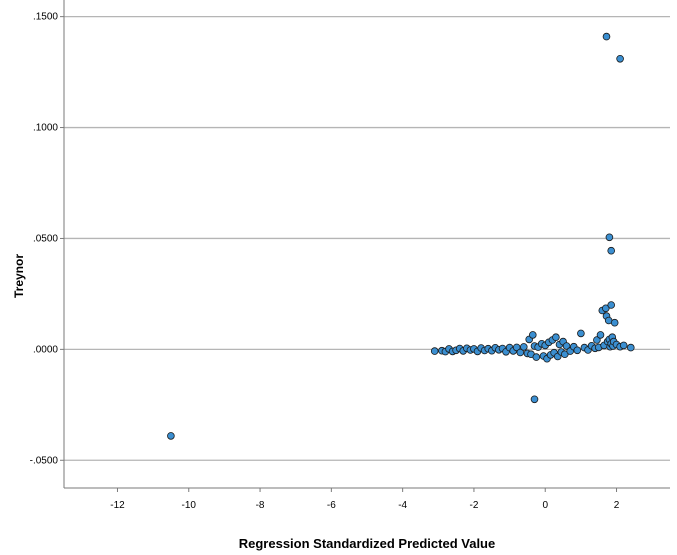 Image resolution: width=677 pixels, height=555 pixels. What do you see at coordinates (260, 505) in the screenshot?
I see `x-tick-label: -8` at bounding box center [260, 505].